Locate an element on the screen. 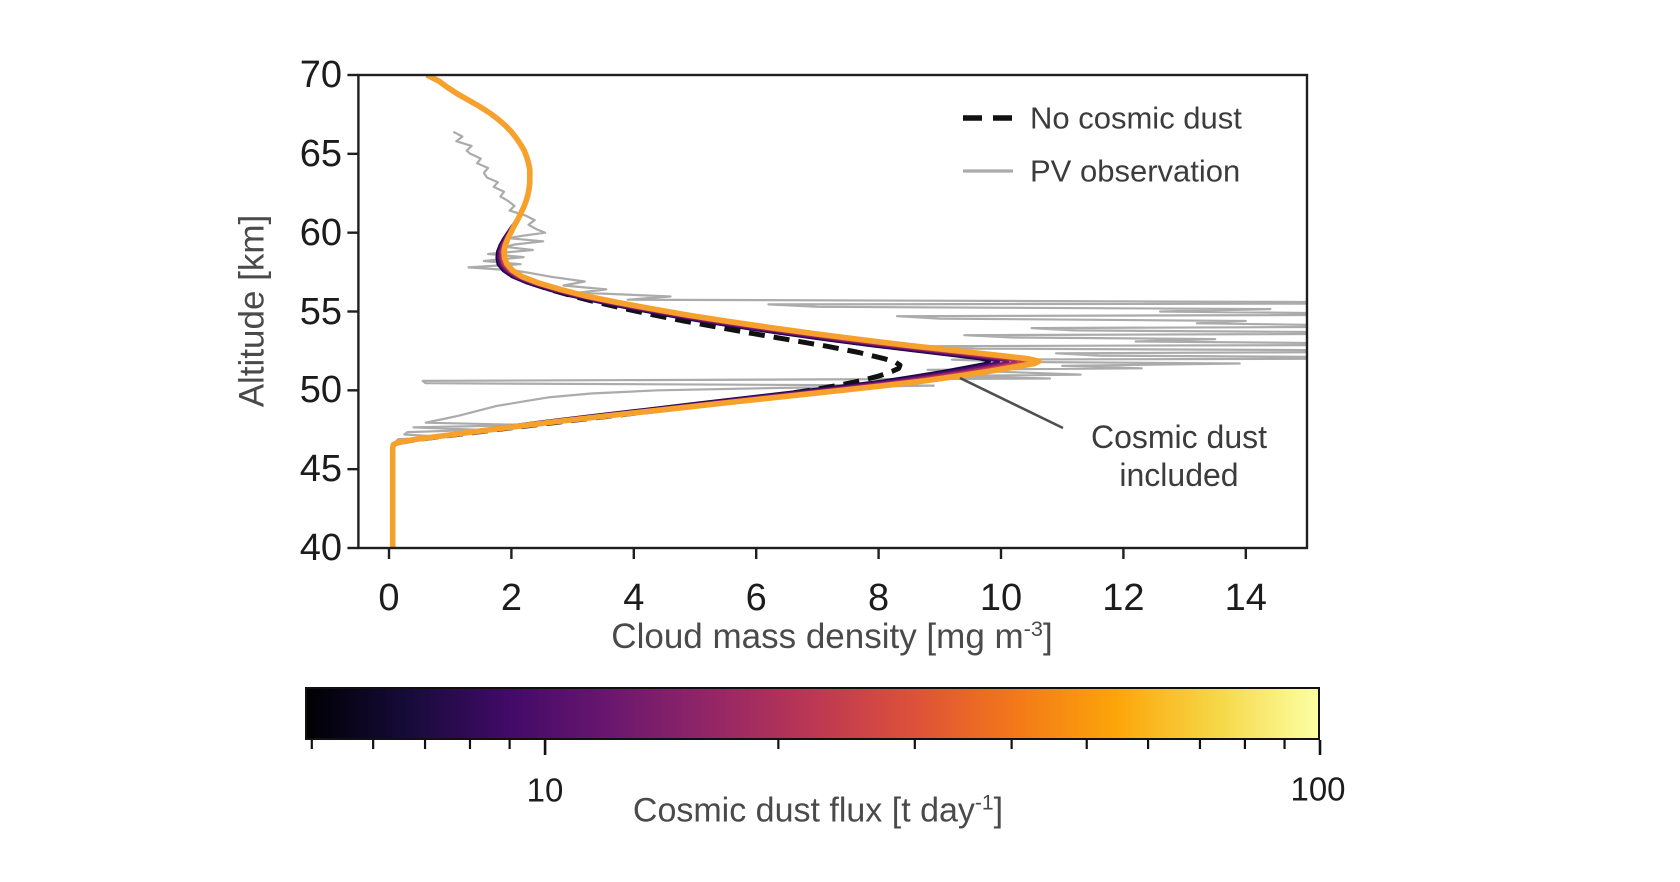 The image size is (1680, 882). legend-label-no-cosmic-dust: No cosmic dust is located at coordinates (1136, 118).